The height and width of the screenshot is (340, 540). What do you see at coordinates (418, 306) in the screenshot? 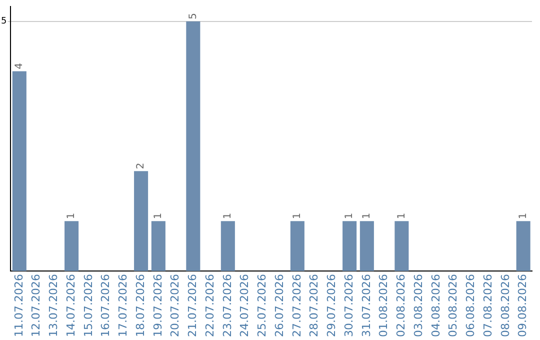
I see `x-tick-label: 03.08.2026` at bounding box center [418, 306].